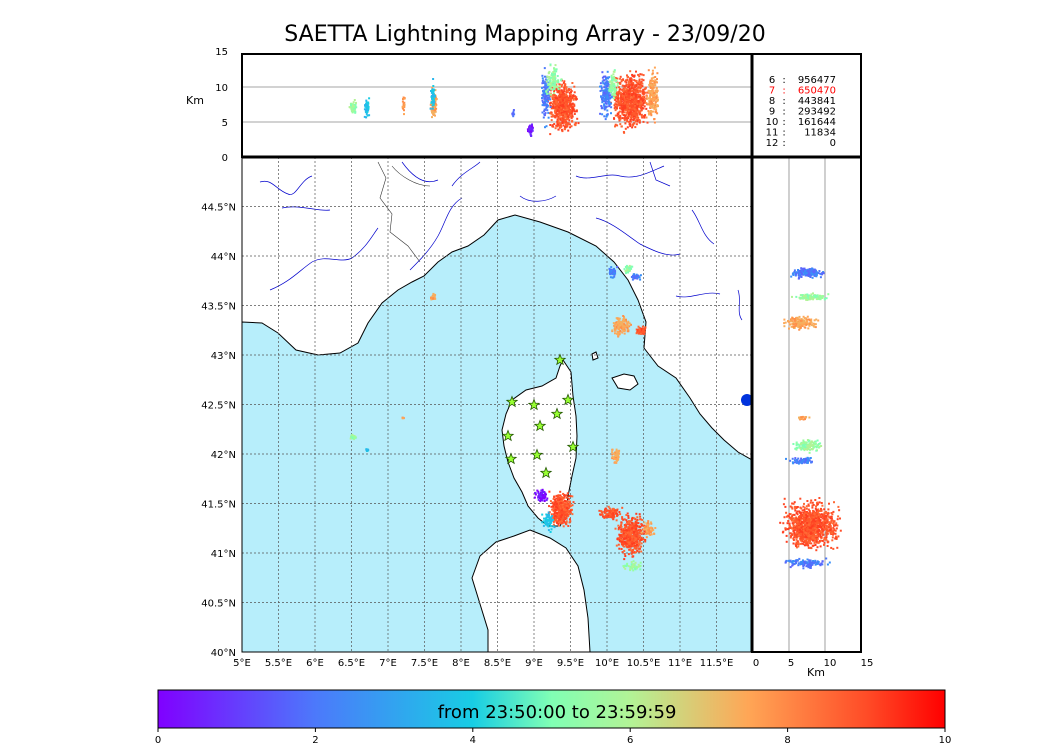 This screenshot has height=750, width=1050. Describe the element at coordinates (607, 663) in the screenshot. I see `lon-label: 10°E` at that location.